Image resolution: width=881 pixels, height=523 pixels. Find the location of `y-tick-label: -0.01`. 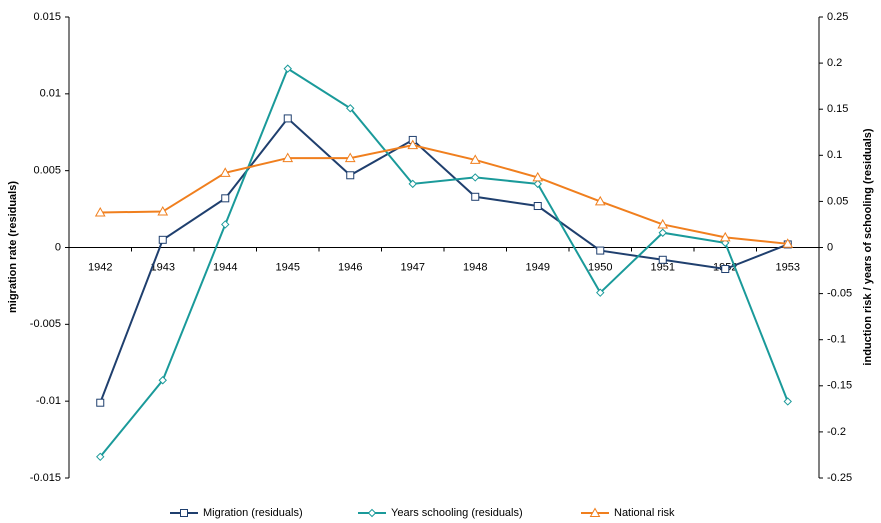

y-tick-label: -0.01 is located at coordinates (48, 401).